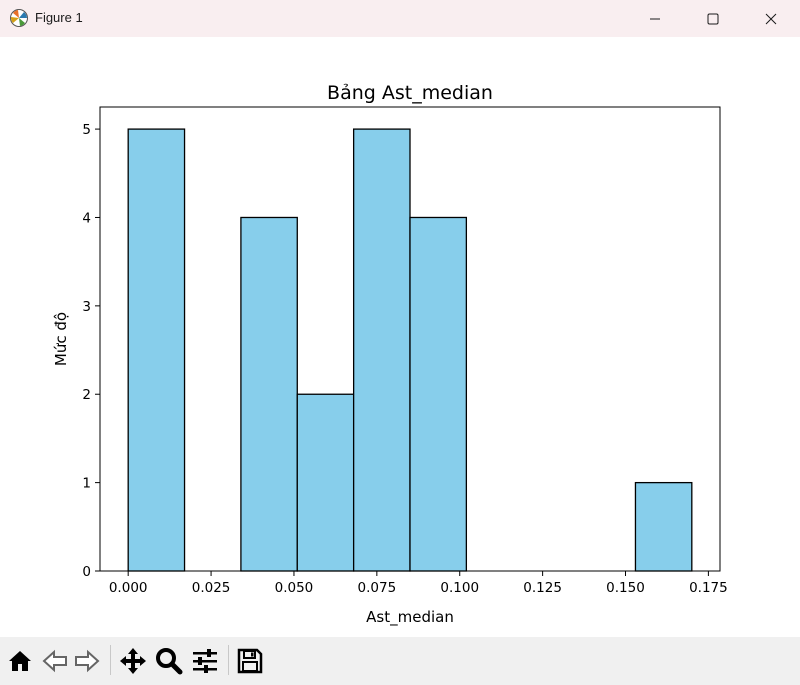 Image resolution: width=800 pixels, height=685 pixels. I want to click on configure-icon, so click(205, 661).